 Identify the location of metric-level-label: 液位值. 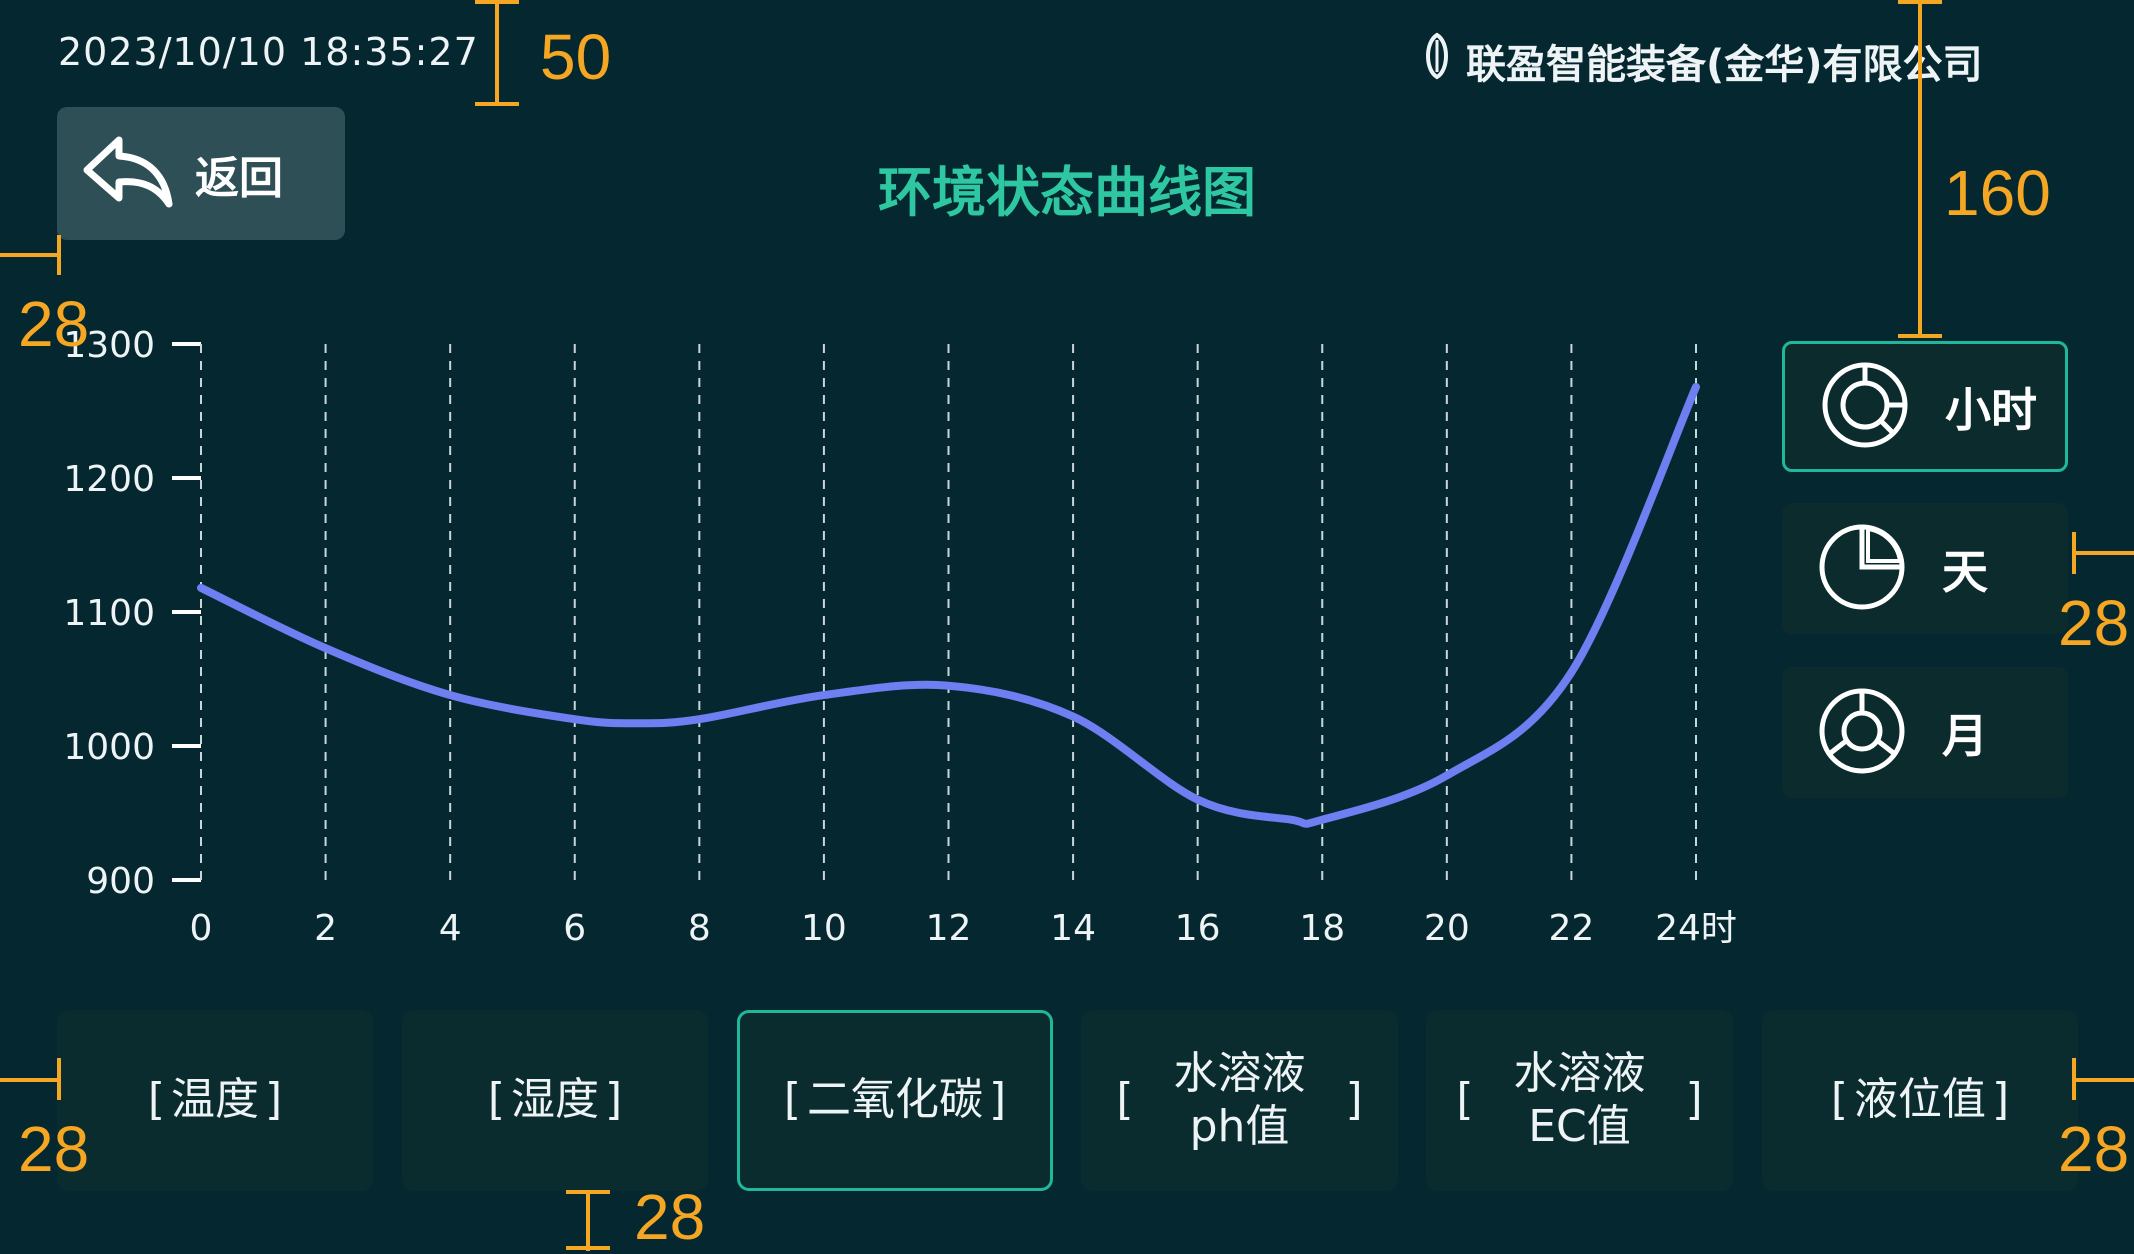
(1920, 1100).